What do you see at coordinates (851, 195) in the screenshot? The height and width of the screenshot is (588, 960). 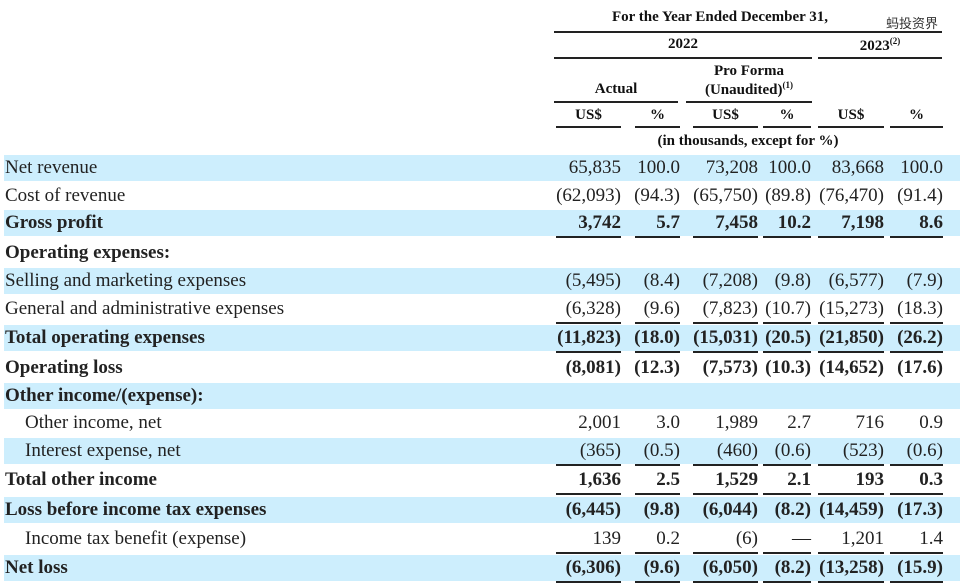 I see `row-value: (76,470)` at bounding box center [851, 195].